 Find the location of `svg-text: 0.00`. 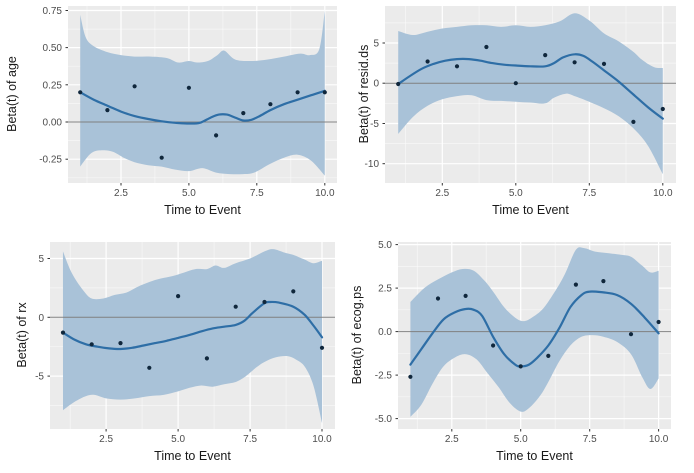

svg-text: 0.00 is located at coordinates (53, 123).